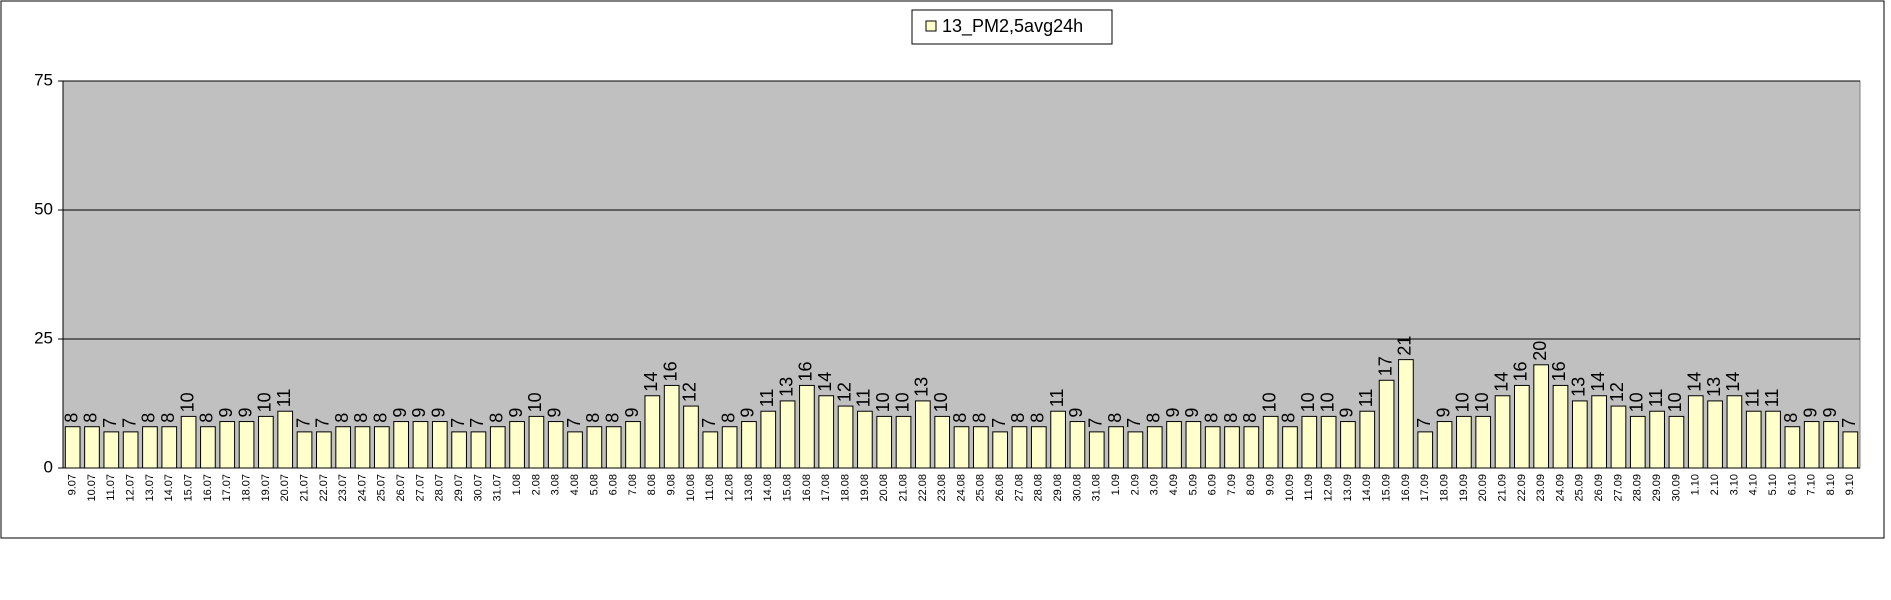  What do you see at coordinates (788, 488) in the screenshot?
I see `x-tick-label: 15.08` at bounding box center [788, 488].